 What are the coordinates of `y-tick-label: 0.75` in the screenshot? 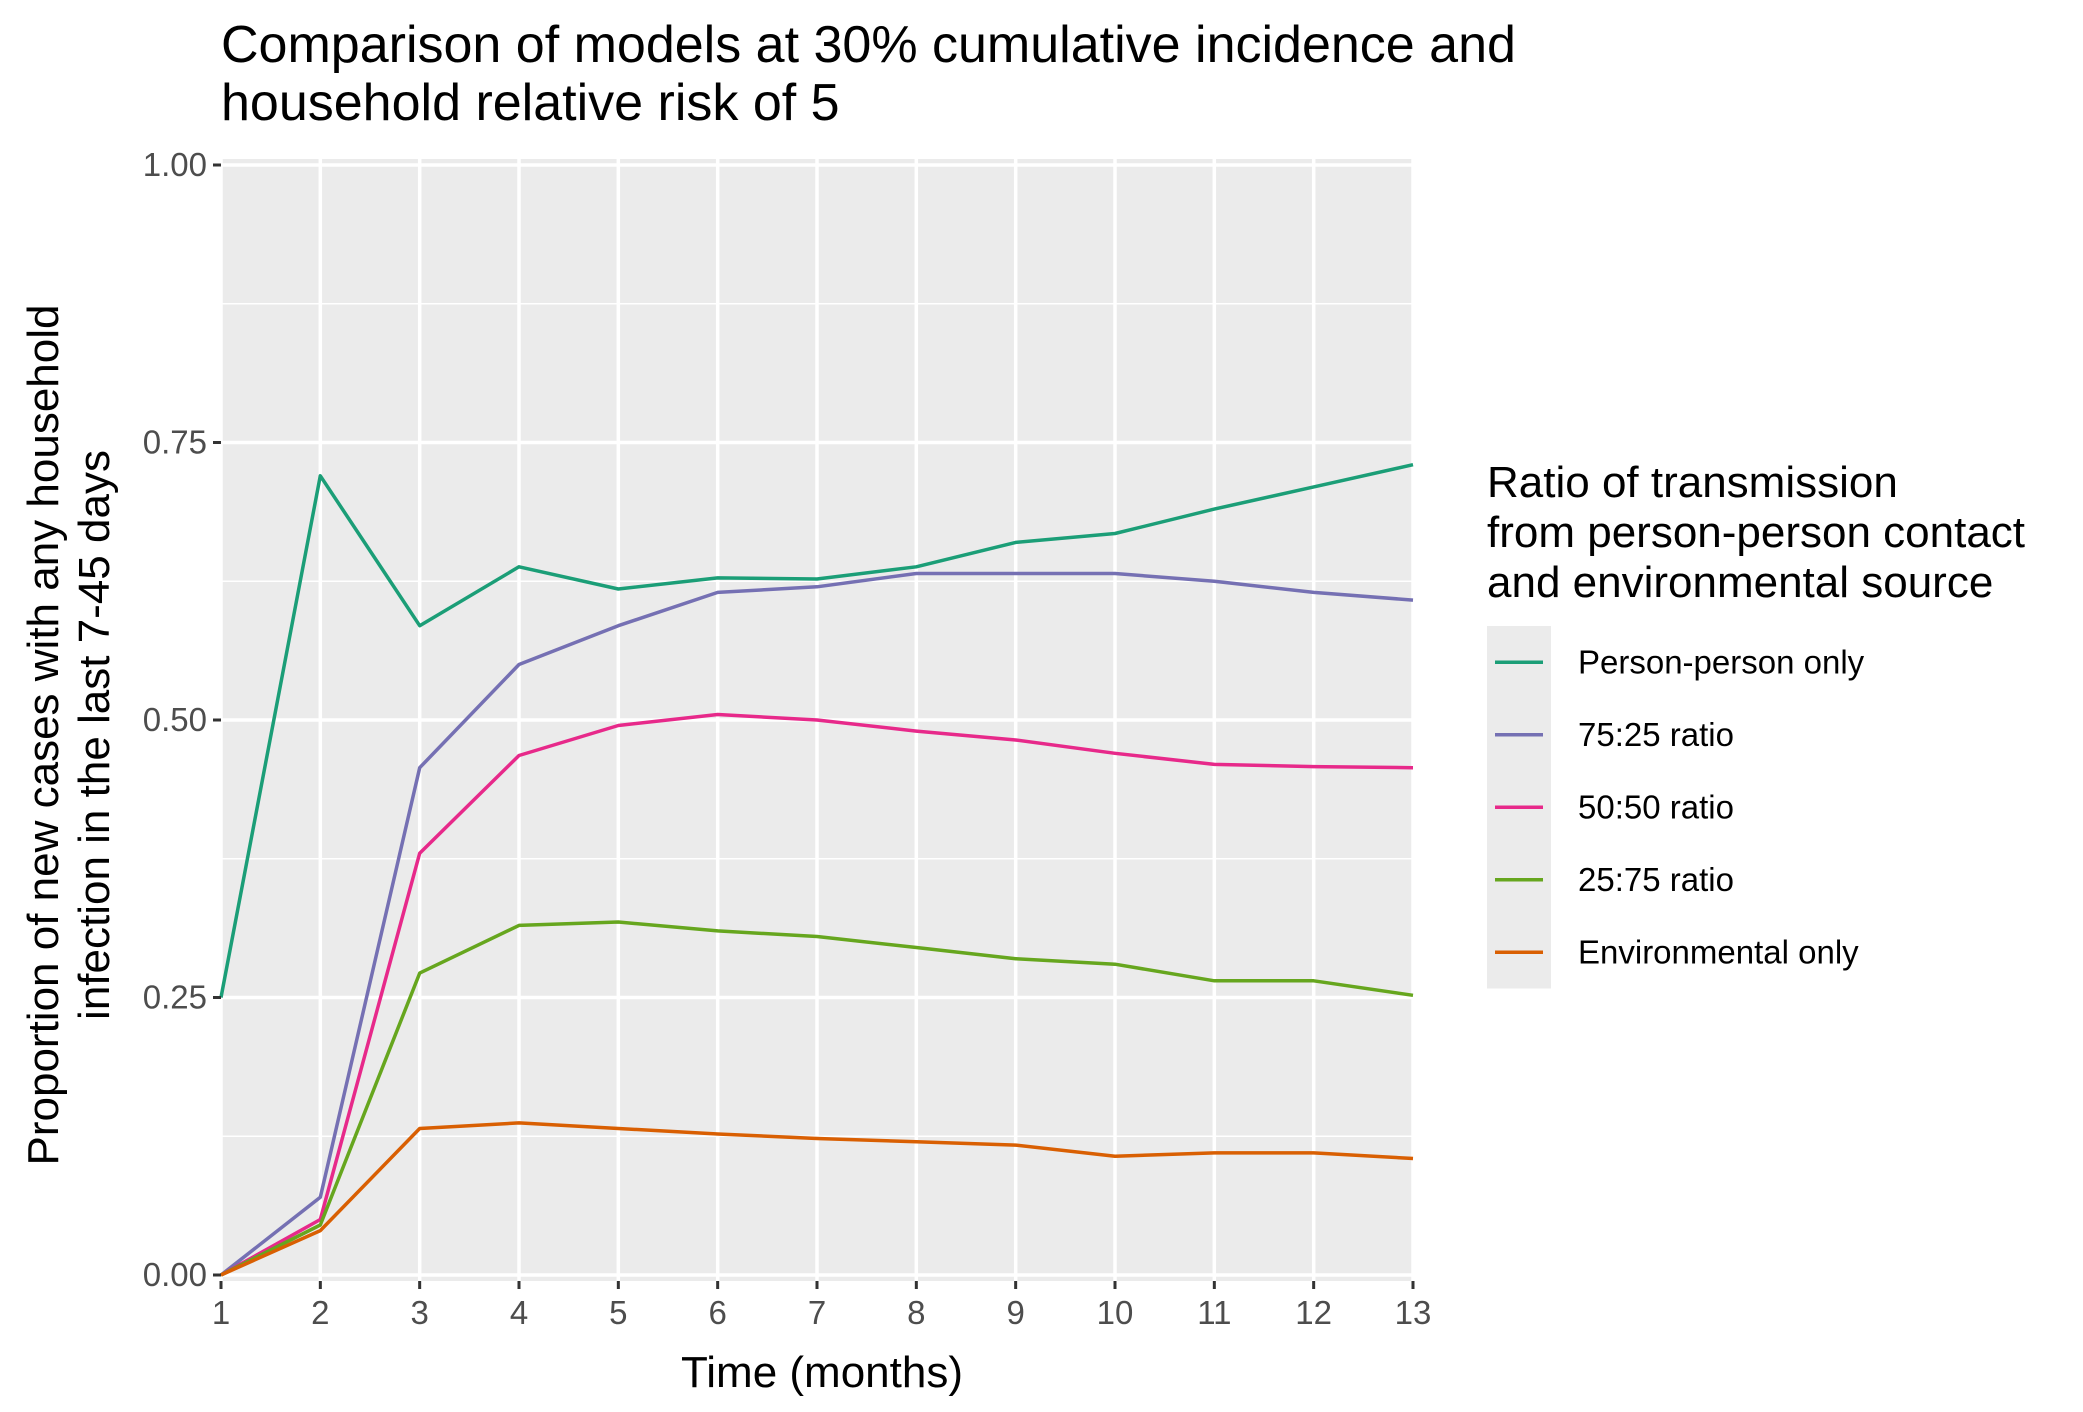 It's located at (175, 442).